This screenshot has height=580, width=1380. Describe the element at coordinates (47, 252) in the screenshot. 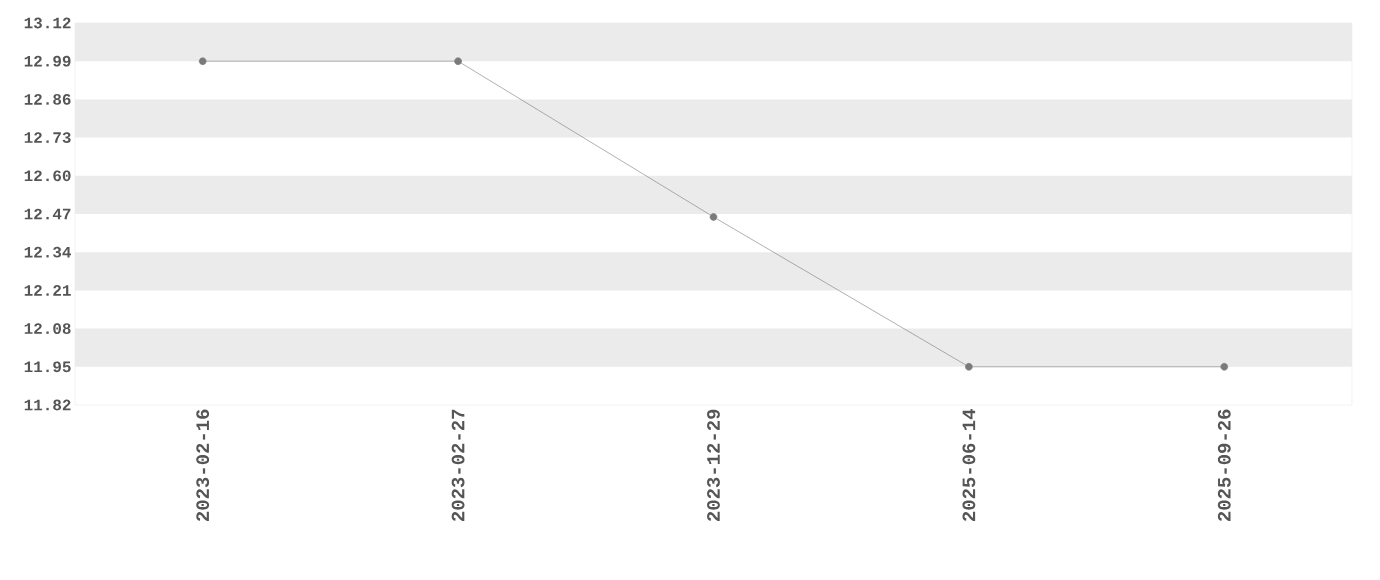

I see `y-tick-label: 12.34` at that location.